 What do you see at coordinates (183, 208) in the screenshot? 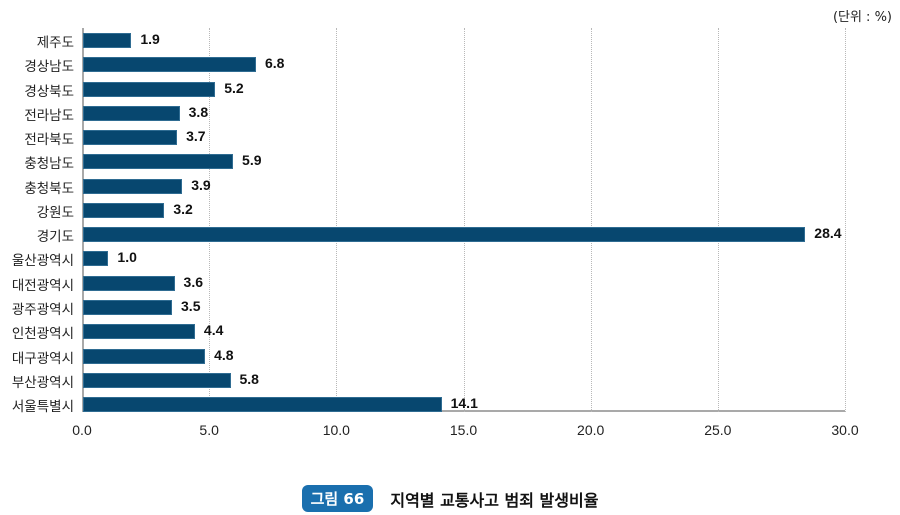
I see `bar-value-label: 3.2` at bounding box center [183, 208].